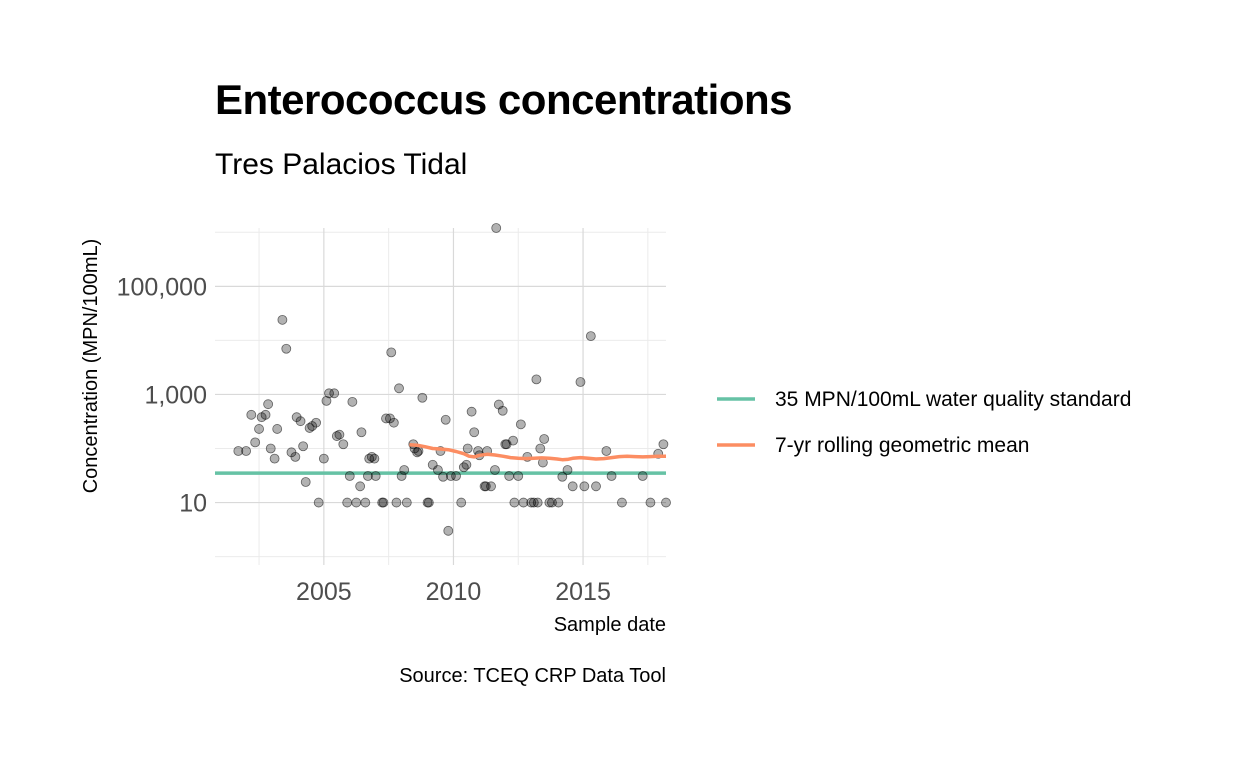 Image resolution: width=1248 pixels, height=768 pixels. I want to click on y-tick-label: 100,000, so click(162, 287).